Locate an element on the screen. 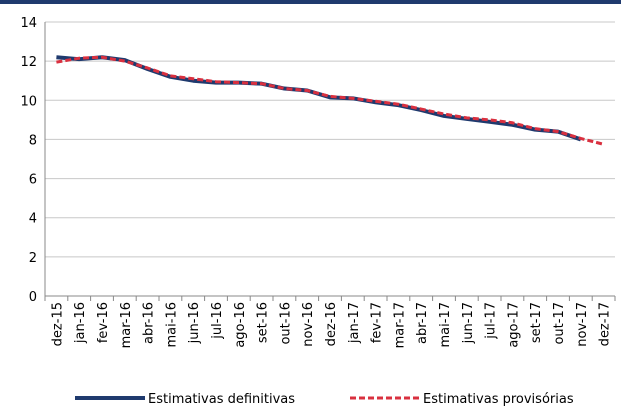 The height and width of the screenshot is (409, 621). x-tick-label: out-17 is located at coordinates (559, 323).